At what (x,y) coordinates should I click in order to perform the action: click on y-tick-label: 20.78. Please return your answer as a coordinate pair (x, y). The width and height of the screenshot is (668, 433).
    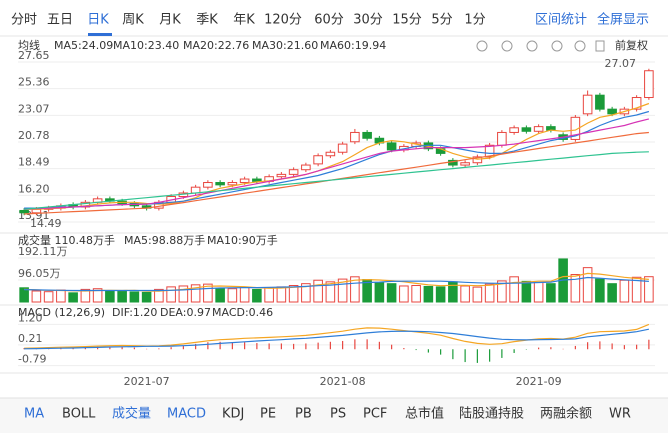
    Looking at the image, I should click on (34, 135).